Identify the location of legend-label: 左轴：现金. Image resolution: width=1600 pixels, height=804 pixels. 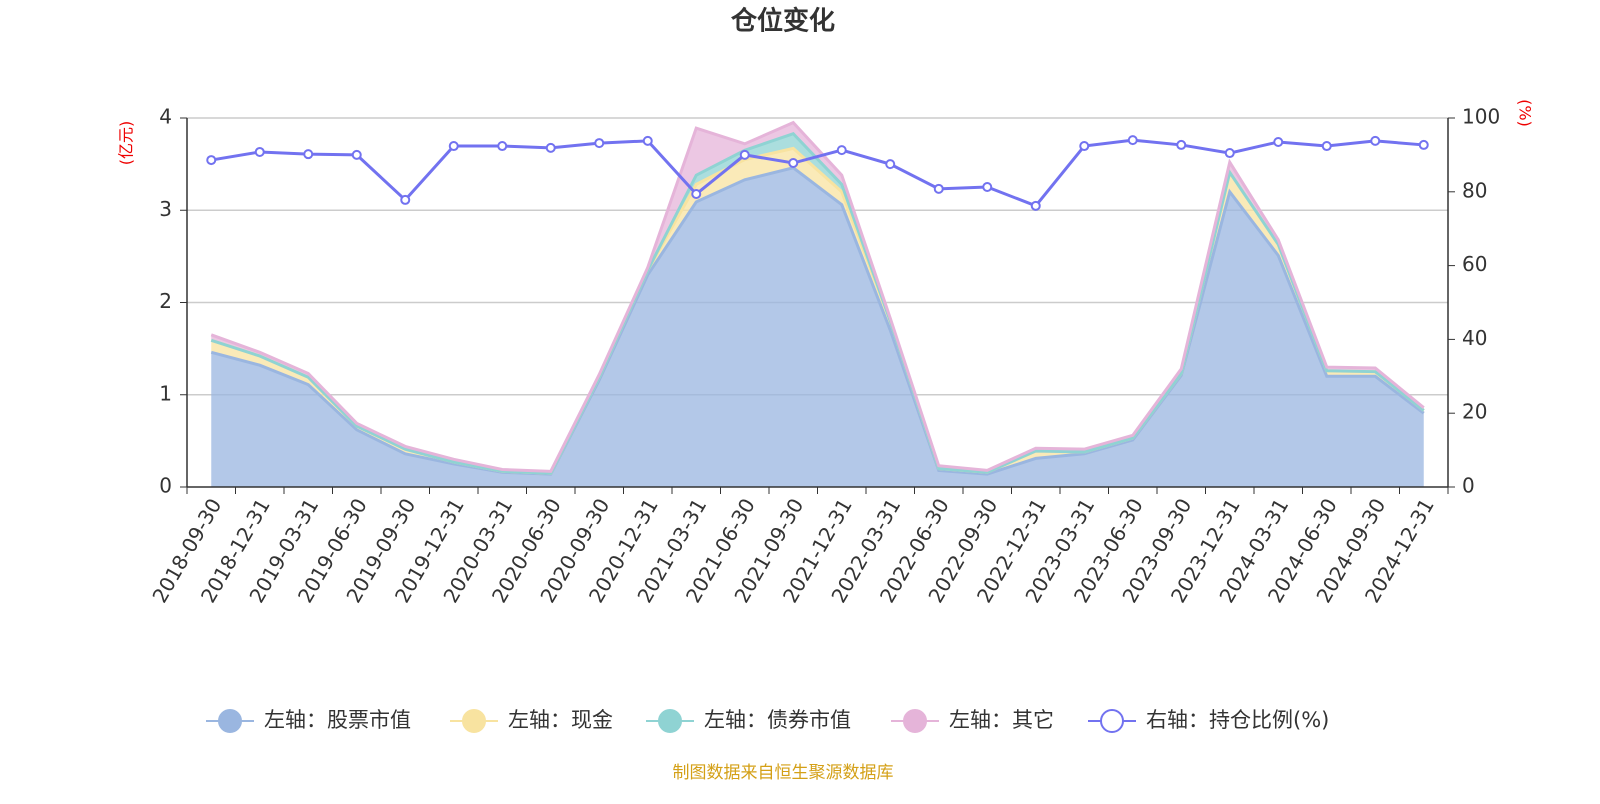
(560, 720).